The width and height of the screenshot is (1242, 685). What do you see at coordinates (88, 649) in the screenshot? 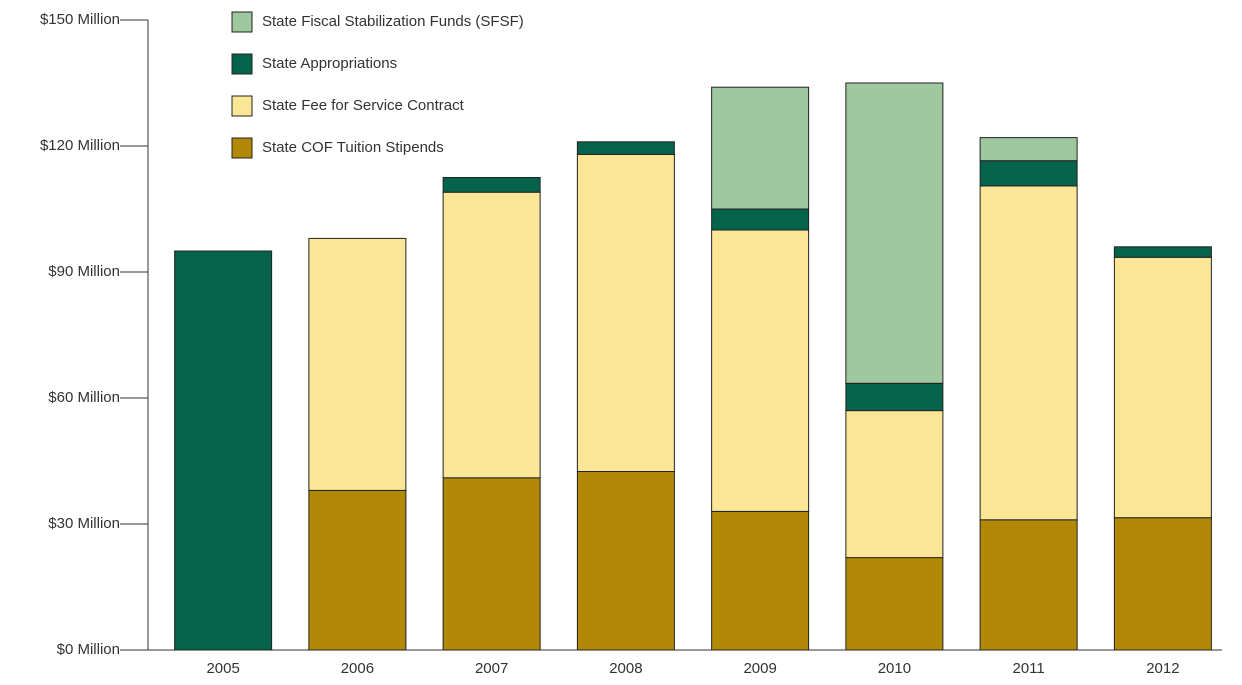
I see `y-tick-label: $0 Million` at bounding box center [88, 649].